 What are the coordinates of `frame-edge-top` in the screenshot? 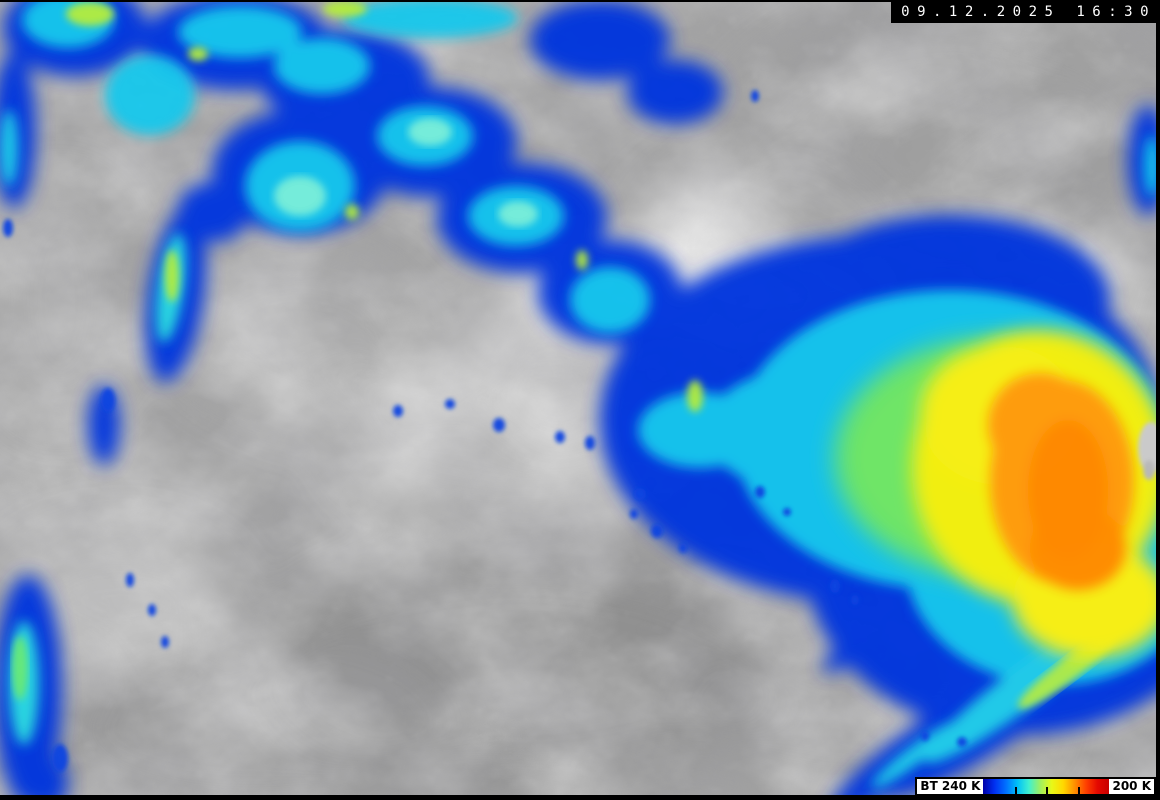 It's located at (580, 1).